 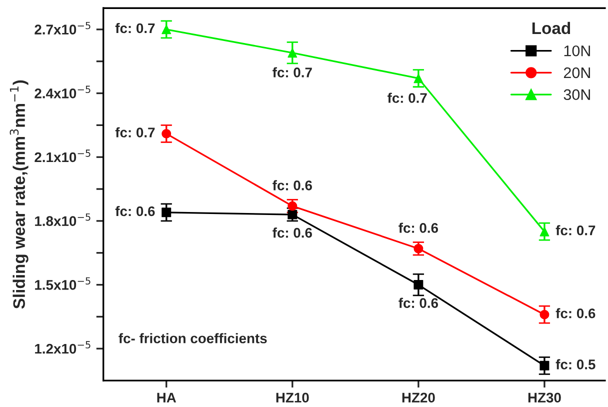 I want to click on annotation: fc- friction coefficients, so click(x=192, y=338).